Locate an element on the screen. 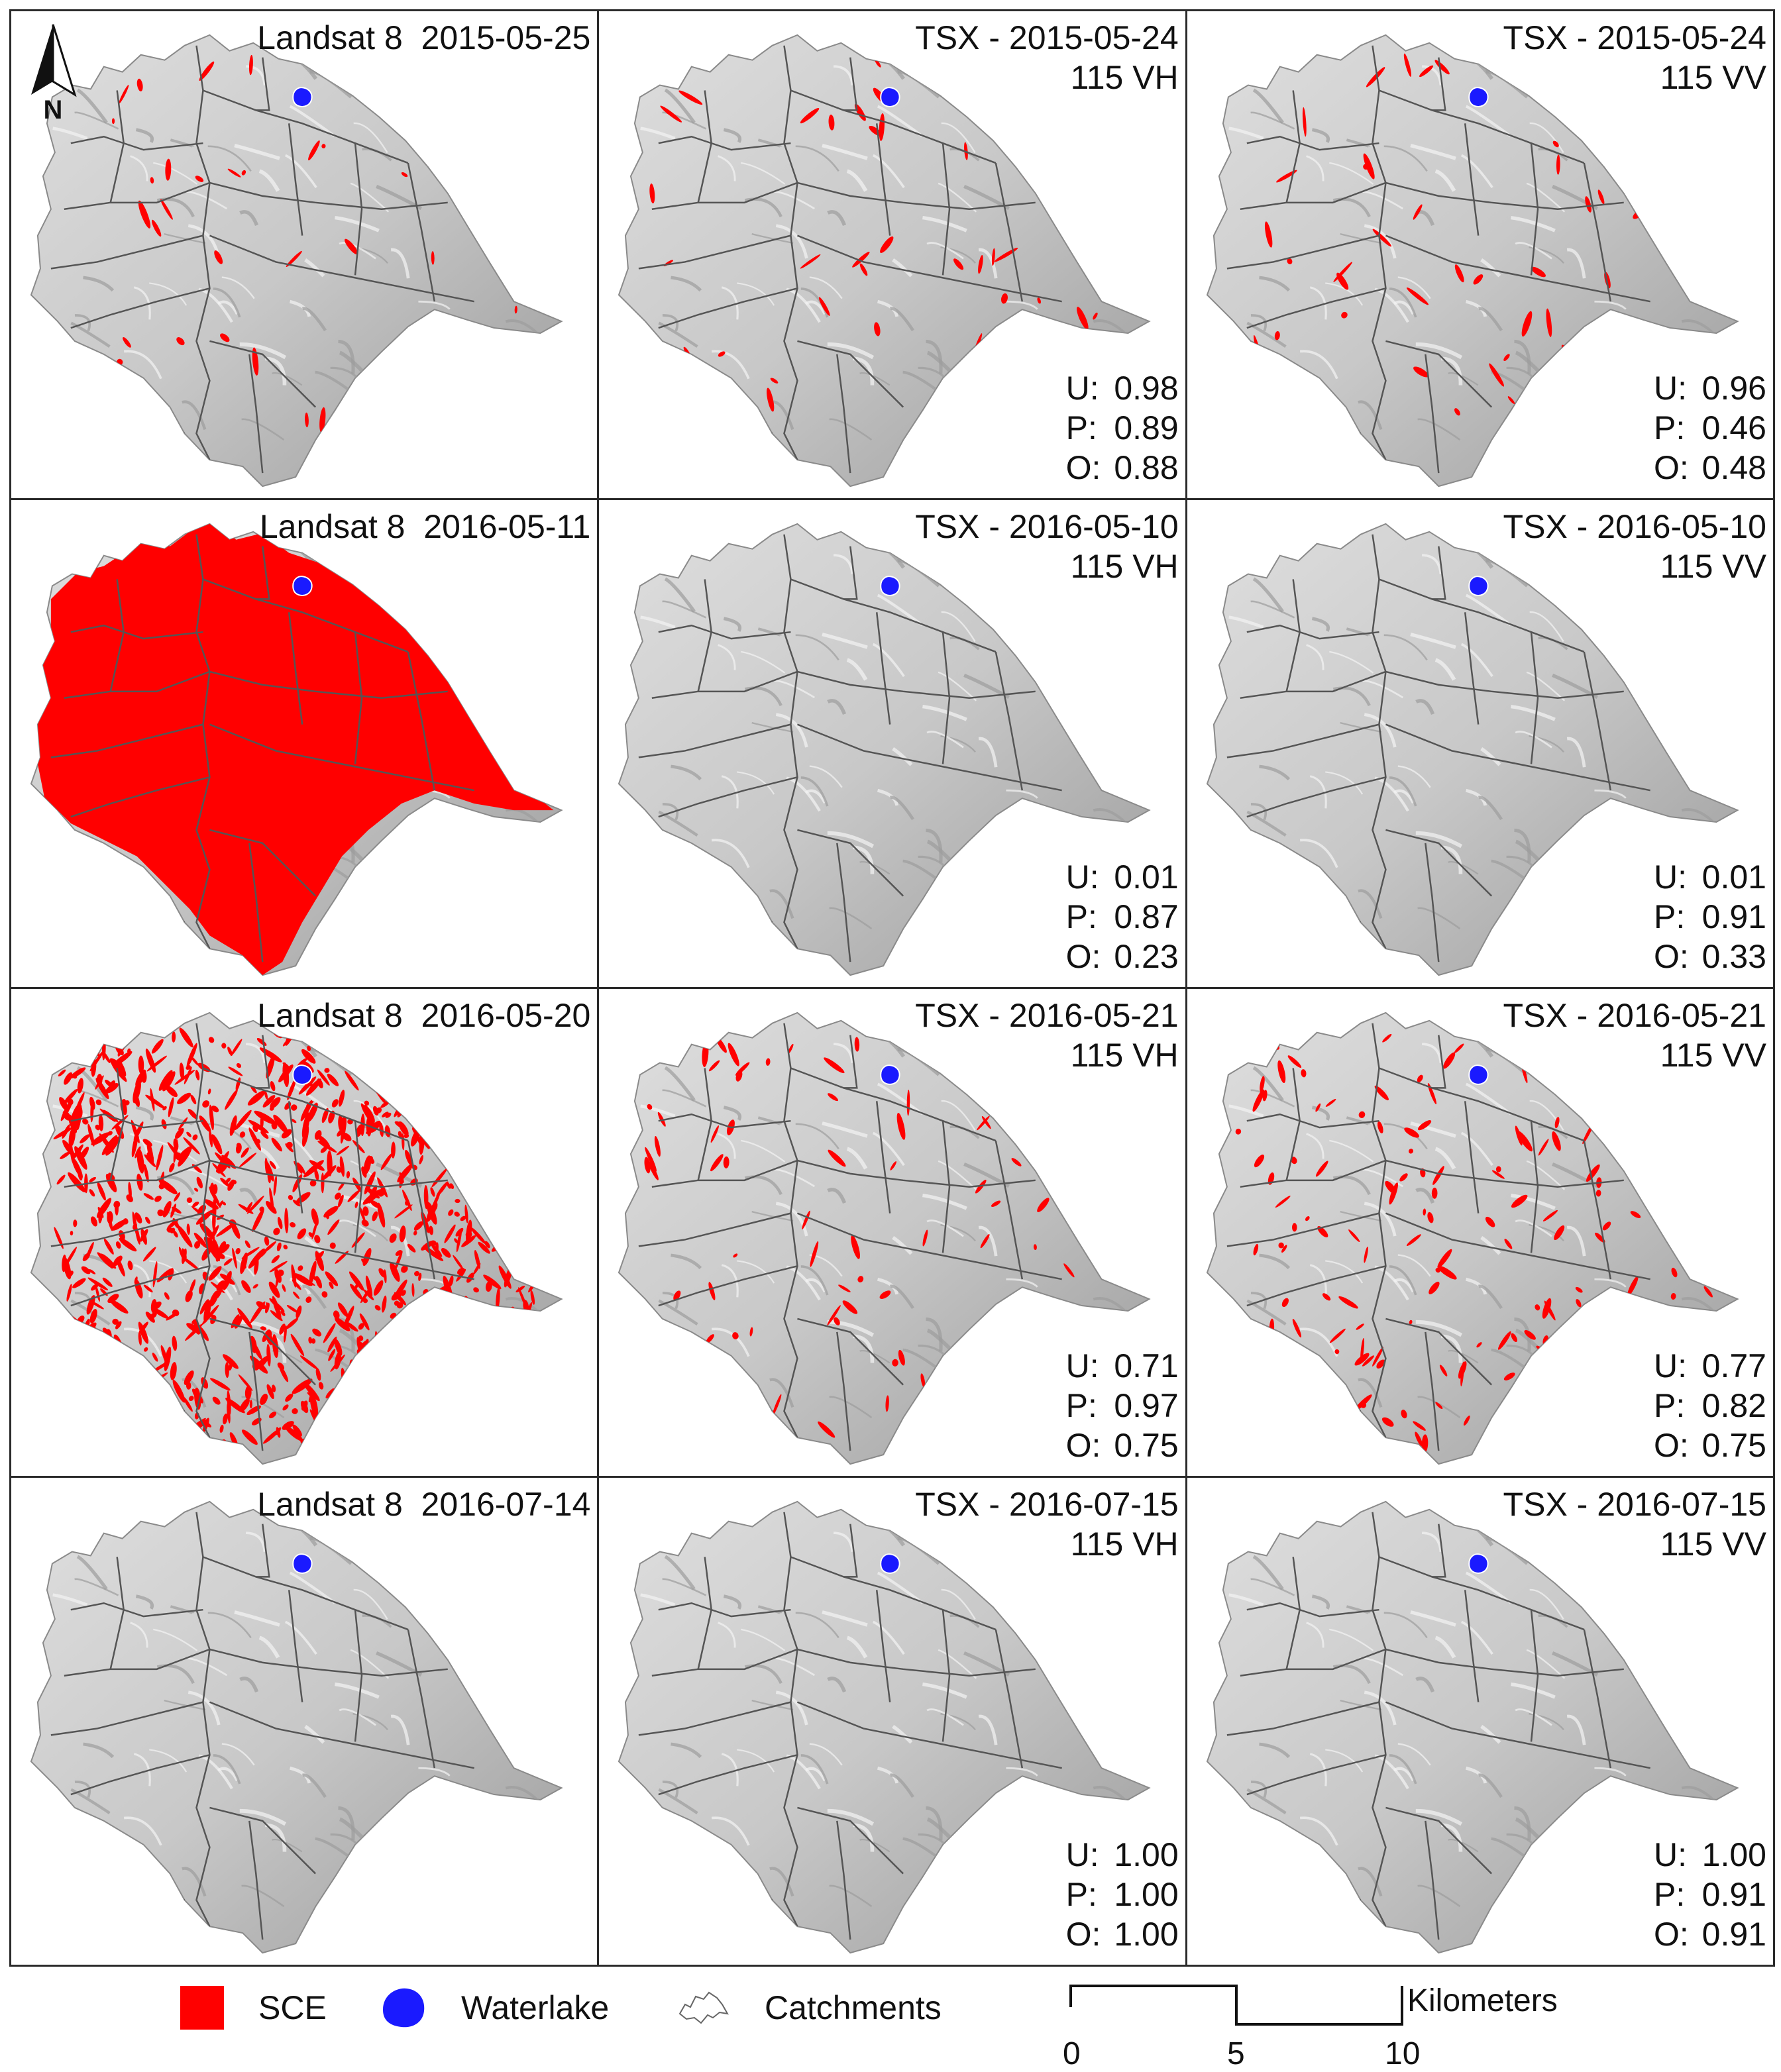 This screenshot has width=1781, height=2072. waterlake is located at coordinates (302, 1563).